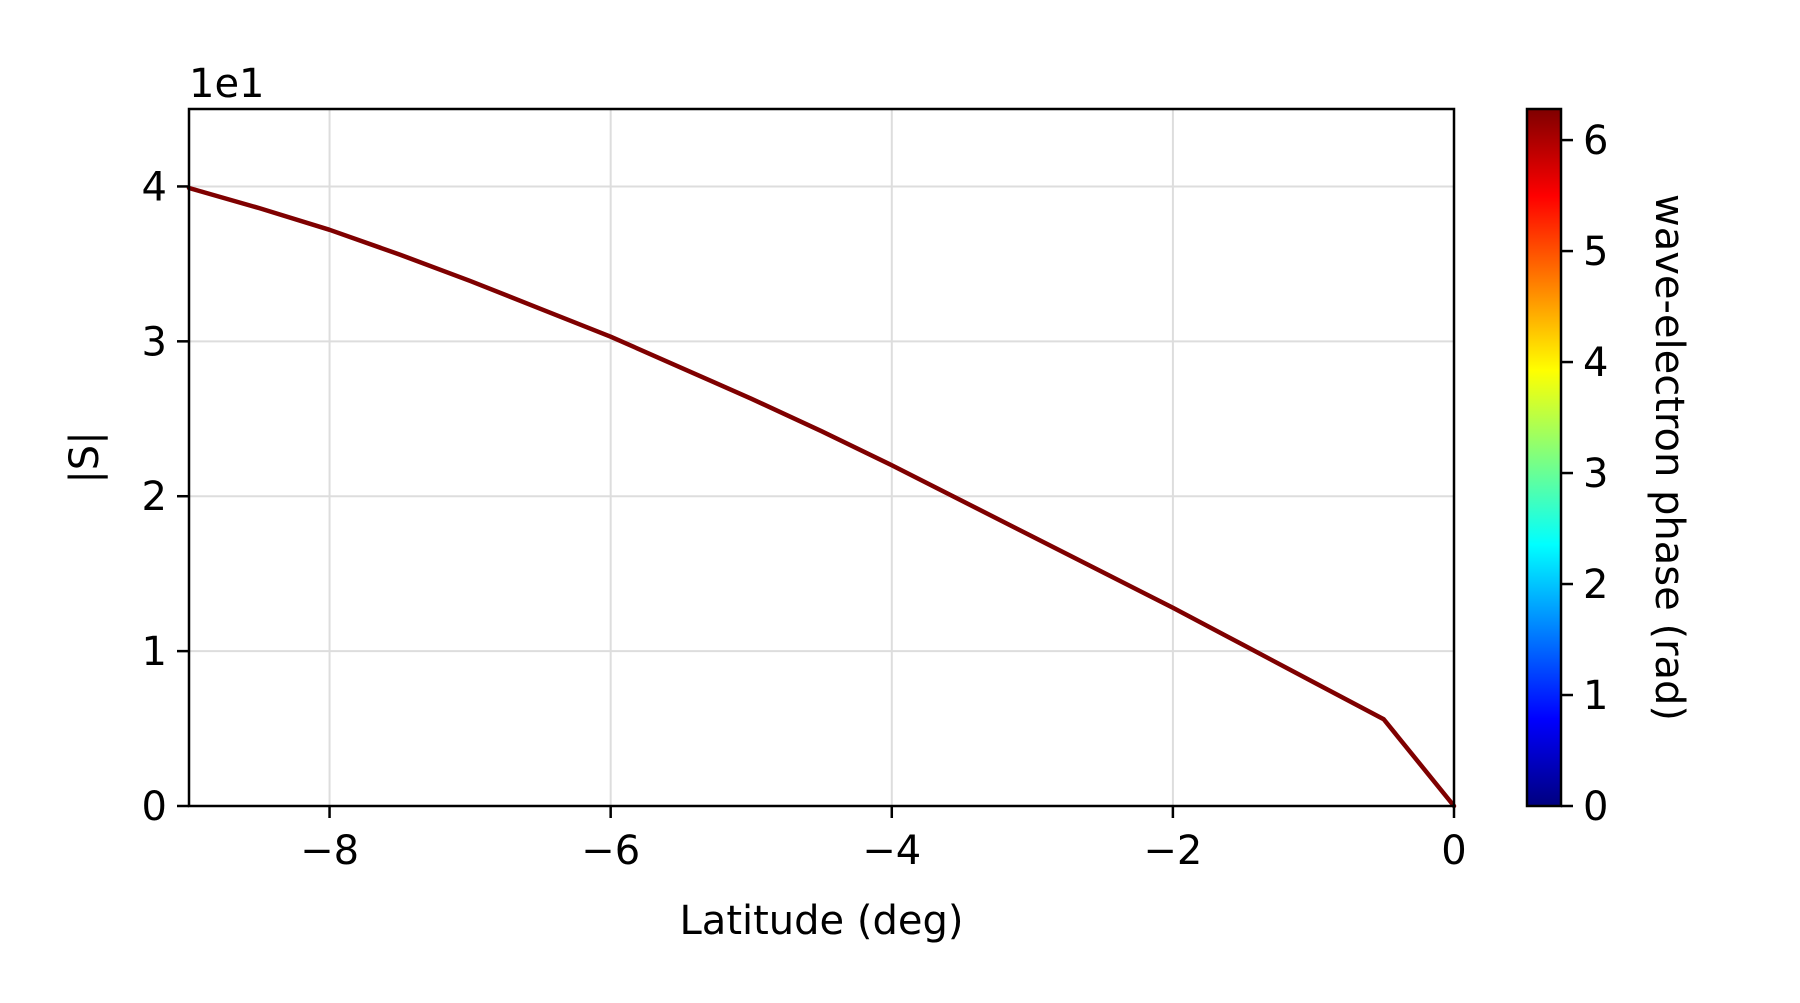 This screenshot has height=1003, width=1800. Describe the element at coordinates (891, 851) in the screenshot. I see `x-tick-label: −4` at that location.